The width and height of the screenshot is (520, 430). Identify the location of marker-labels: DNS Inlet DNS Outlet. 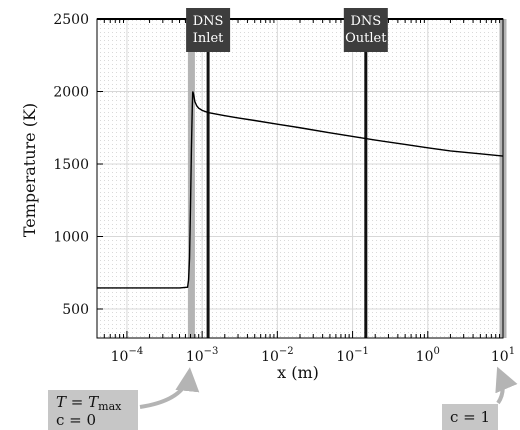
(287, 30).